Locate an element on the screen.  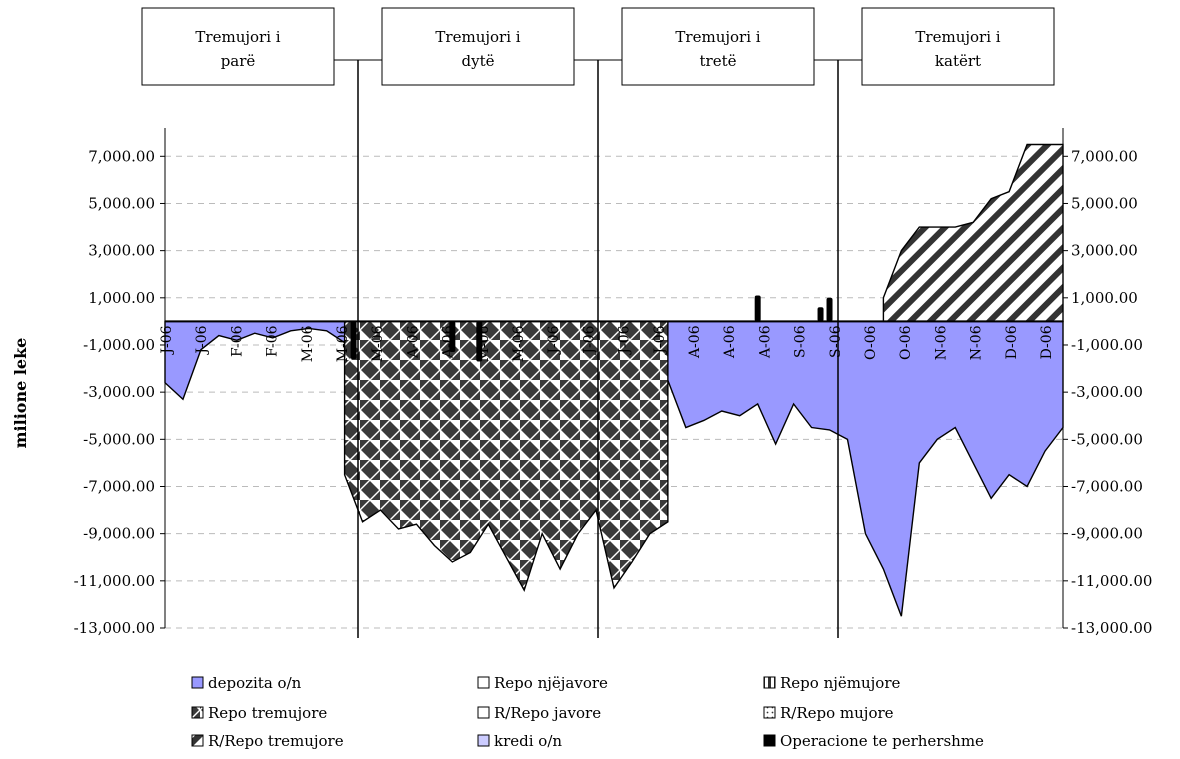
quarter-box-line2: parë is located at coordinates (238, 61).